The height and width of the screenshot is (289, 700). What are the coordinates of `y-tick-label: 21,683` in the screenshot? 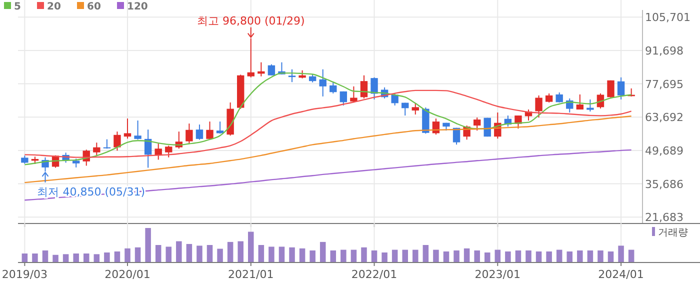 It's located at (664, 217).